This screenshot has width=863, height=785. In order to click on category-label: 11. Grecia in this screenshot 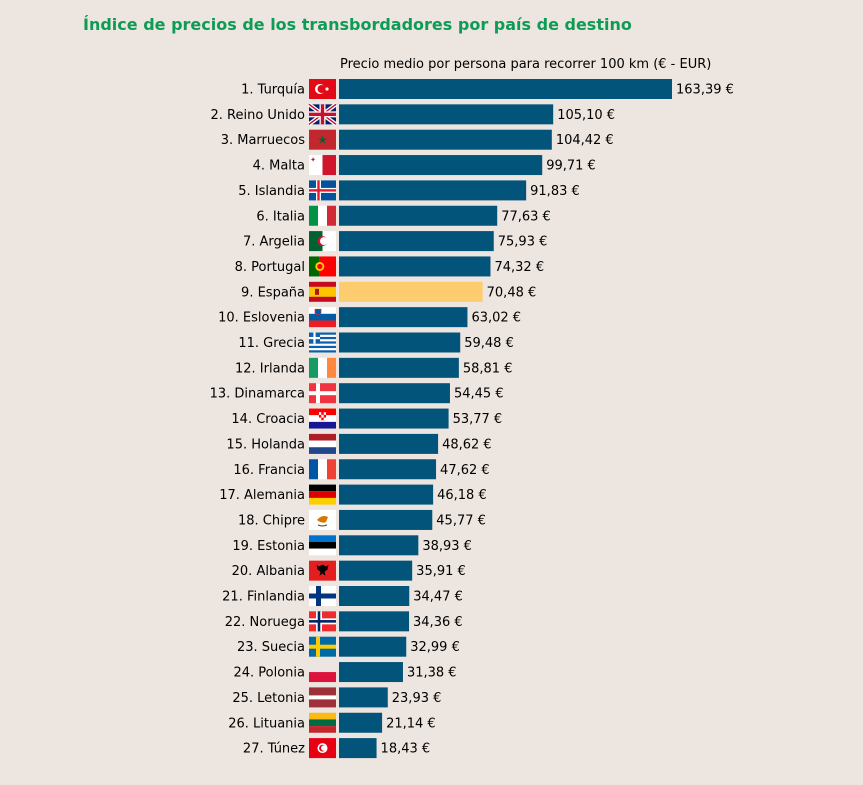, I will do `click(271, 343)`.